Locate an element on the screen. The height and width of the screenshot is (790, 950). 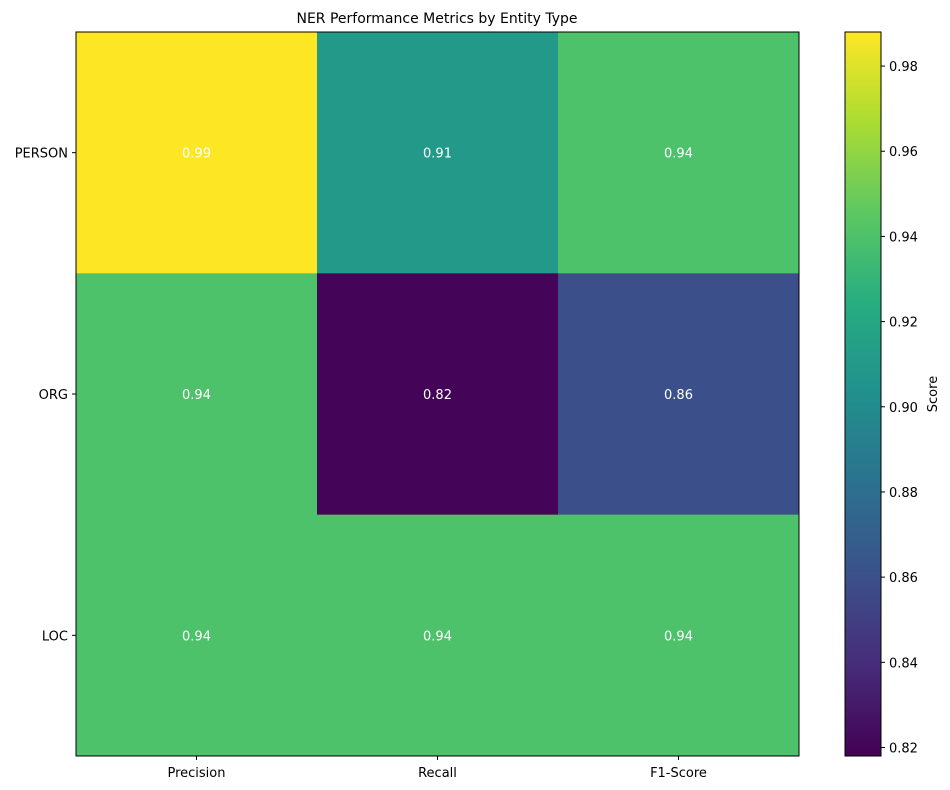
colorbar-tick-label: 0.98 is located at coordinates (903, 67).